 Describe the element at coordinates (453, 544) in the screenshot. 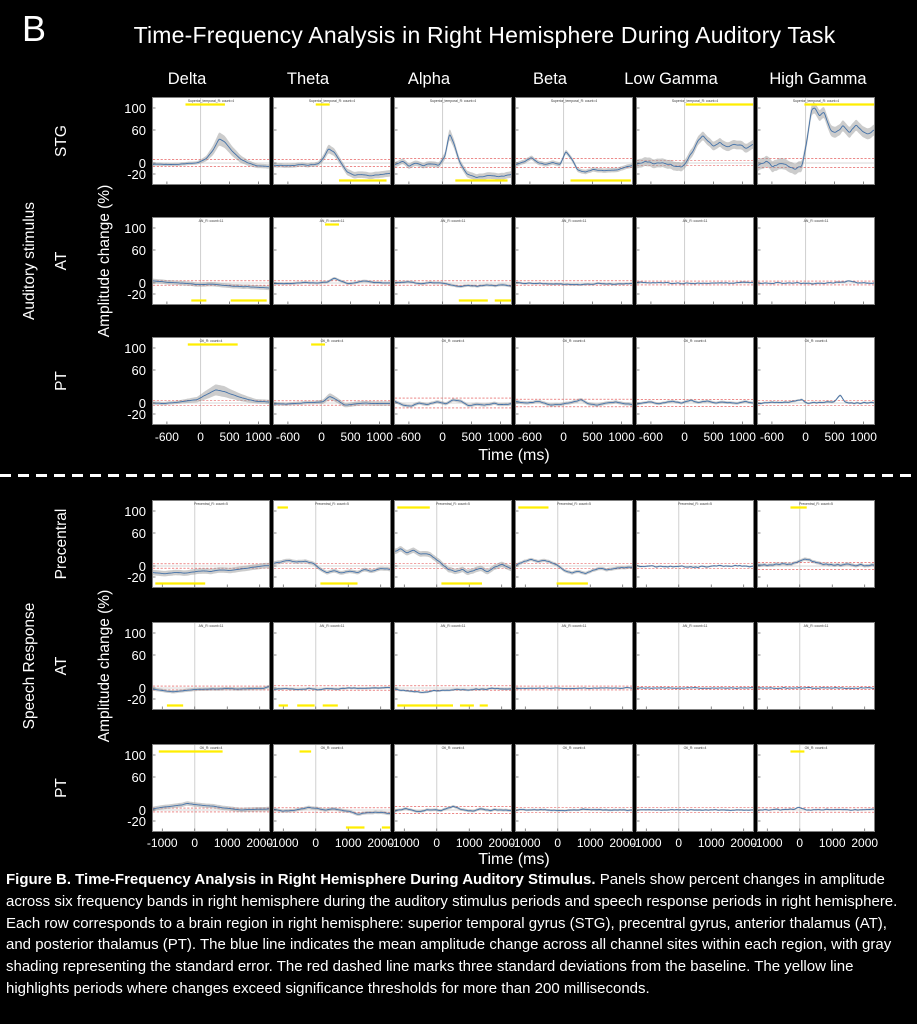

I see `panel-speech-precentral-alpha: Precentral_R: count=5` at that location.